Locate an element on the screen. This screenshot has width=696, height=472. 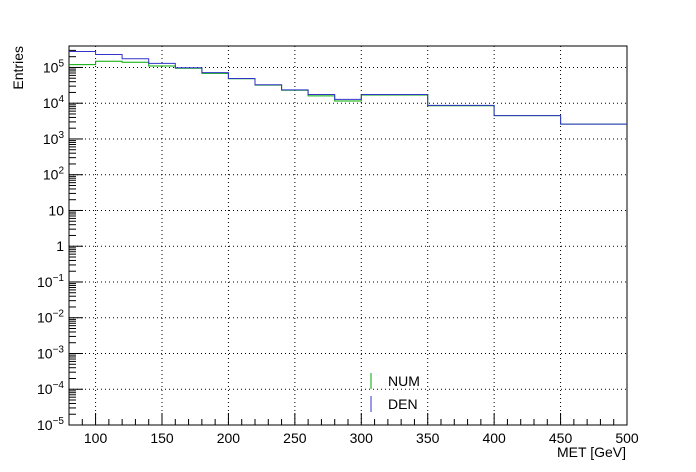
x-tick-label: 100 is located at coordinates (96, 438).